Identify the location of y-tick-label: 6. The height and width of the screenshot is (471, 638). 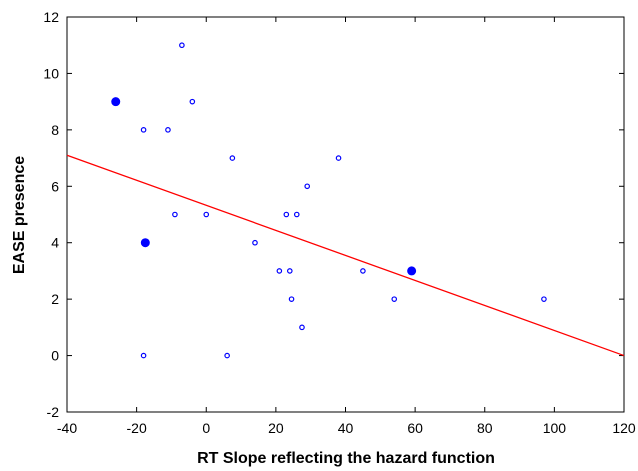
(55, 186).